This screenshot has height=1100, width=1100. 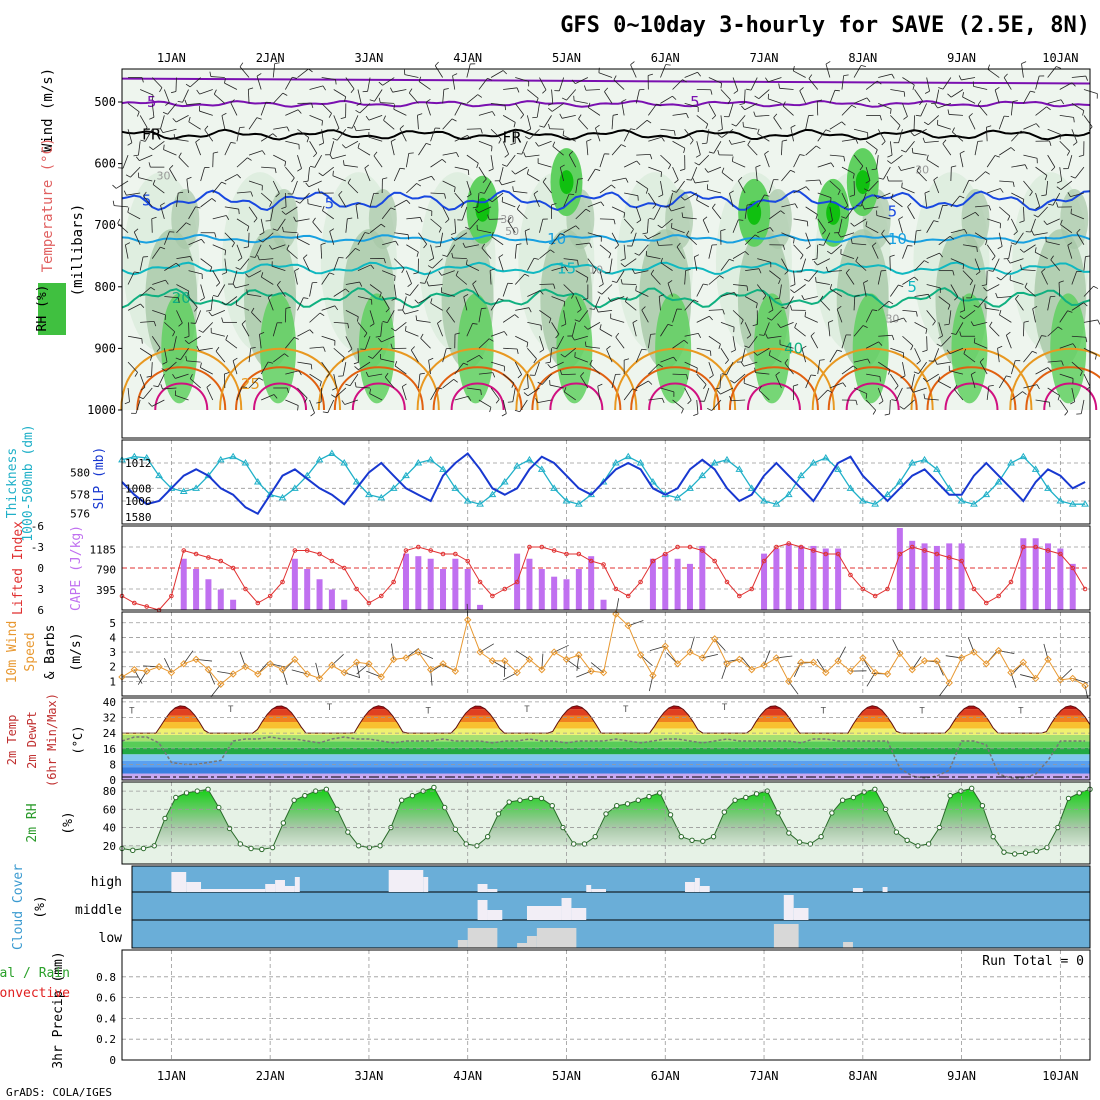 I want to click on contour-label-5: 5, so click(x=330, y=204).